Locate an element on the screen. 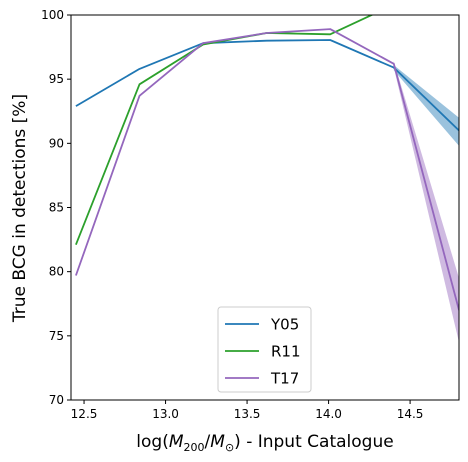 The height and width of the screenshot is (462, 468). y-tick-label: 85 is located at coordinates (56, 208).